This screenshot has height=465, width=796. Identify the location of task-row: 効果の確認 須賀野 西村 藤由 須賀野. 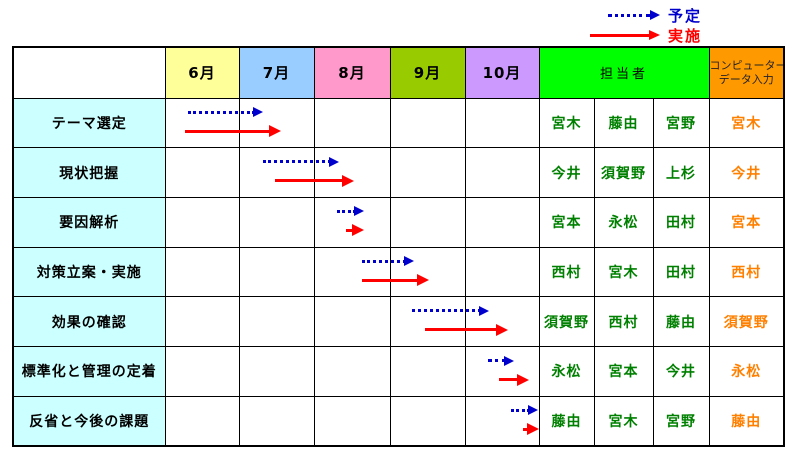
(398, 321).